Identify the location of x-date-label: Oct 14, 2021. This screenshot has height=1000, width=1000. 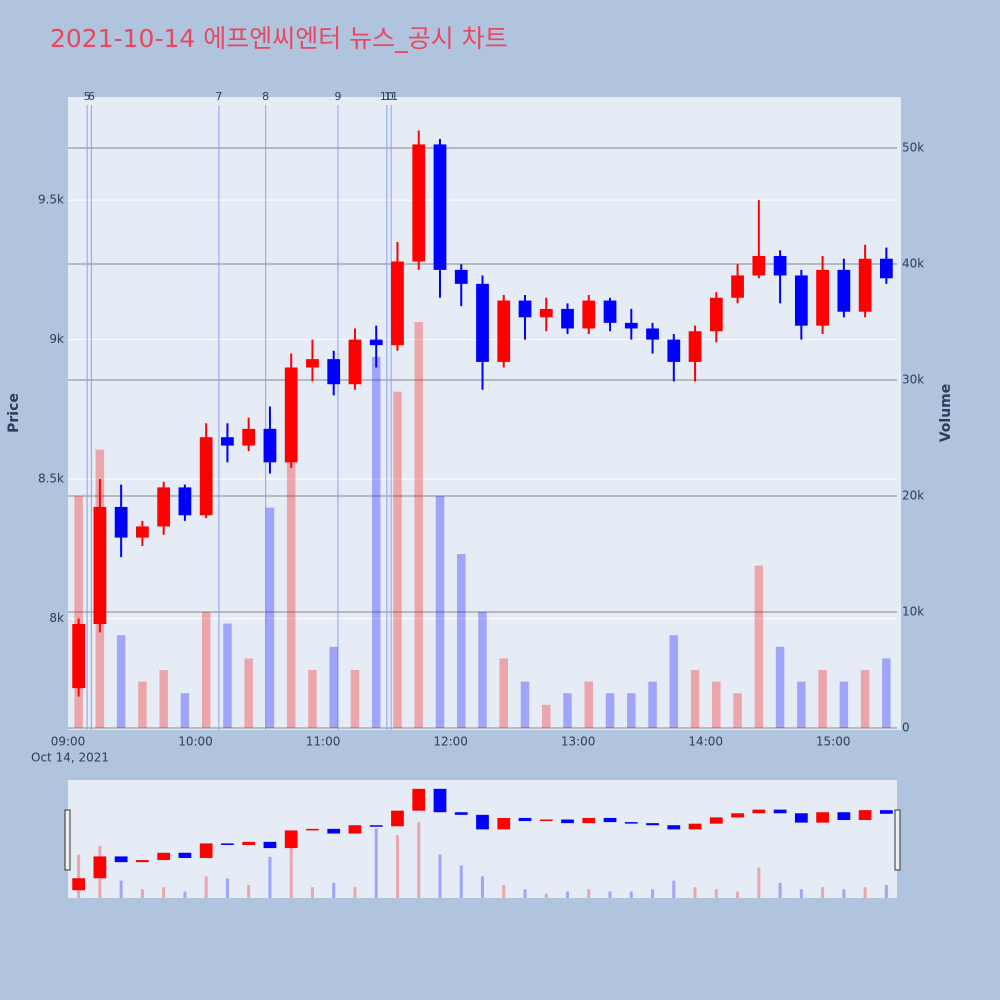
(70, 758).